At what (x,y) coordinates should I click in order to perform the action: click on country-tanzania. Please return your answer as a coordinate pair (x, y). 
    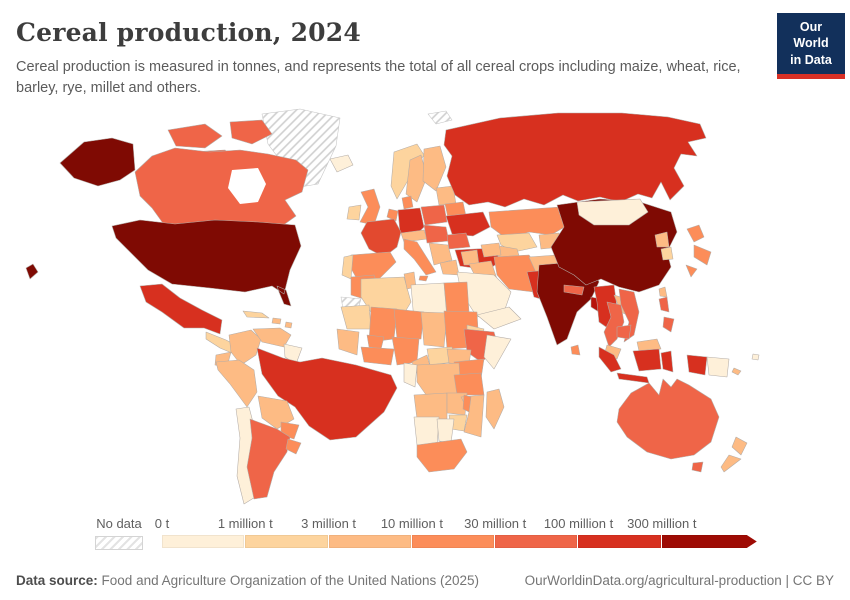
    Looking at the image, I should click on (469, 384).